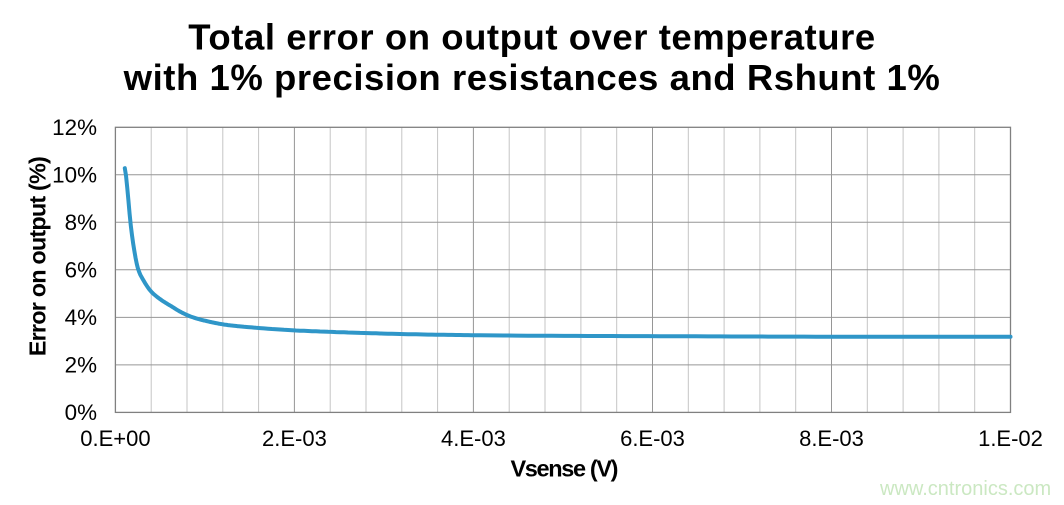 The height and width of the screenshot is (505, 1064). What do you see at coordinates (74, 127) in the screenshot?
I see `svg-text: 12%` at bounding box center [74, 127].